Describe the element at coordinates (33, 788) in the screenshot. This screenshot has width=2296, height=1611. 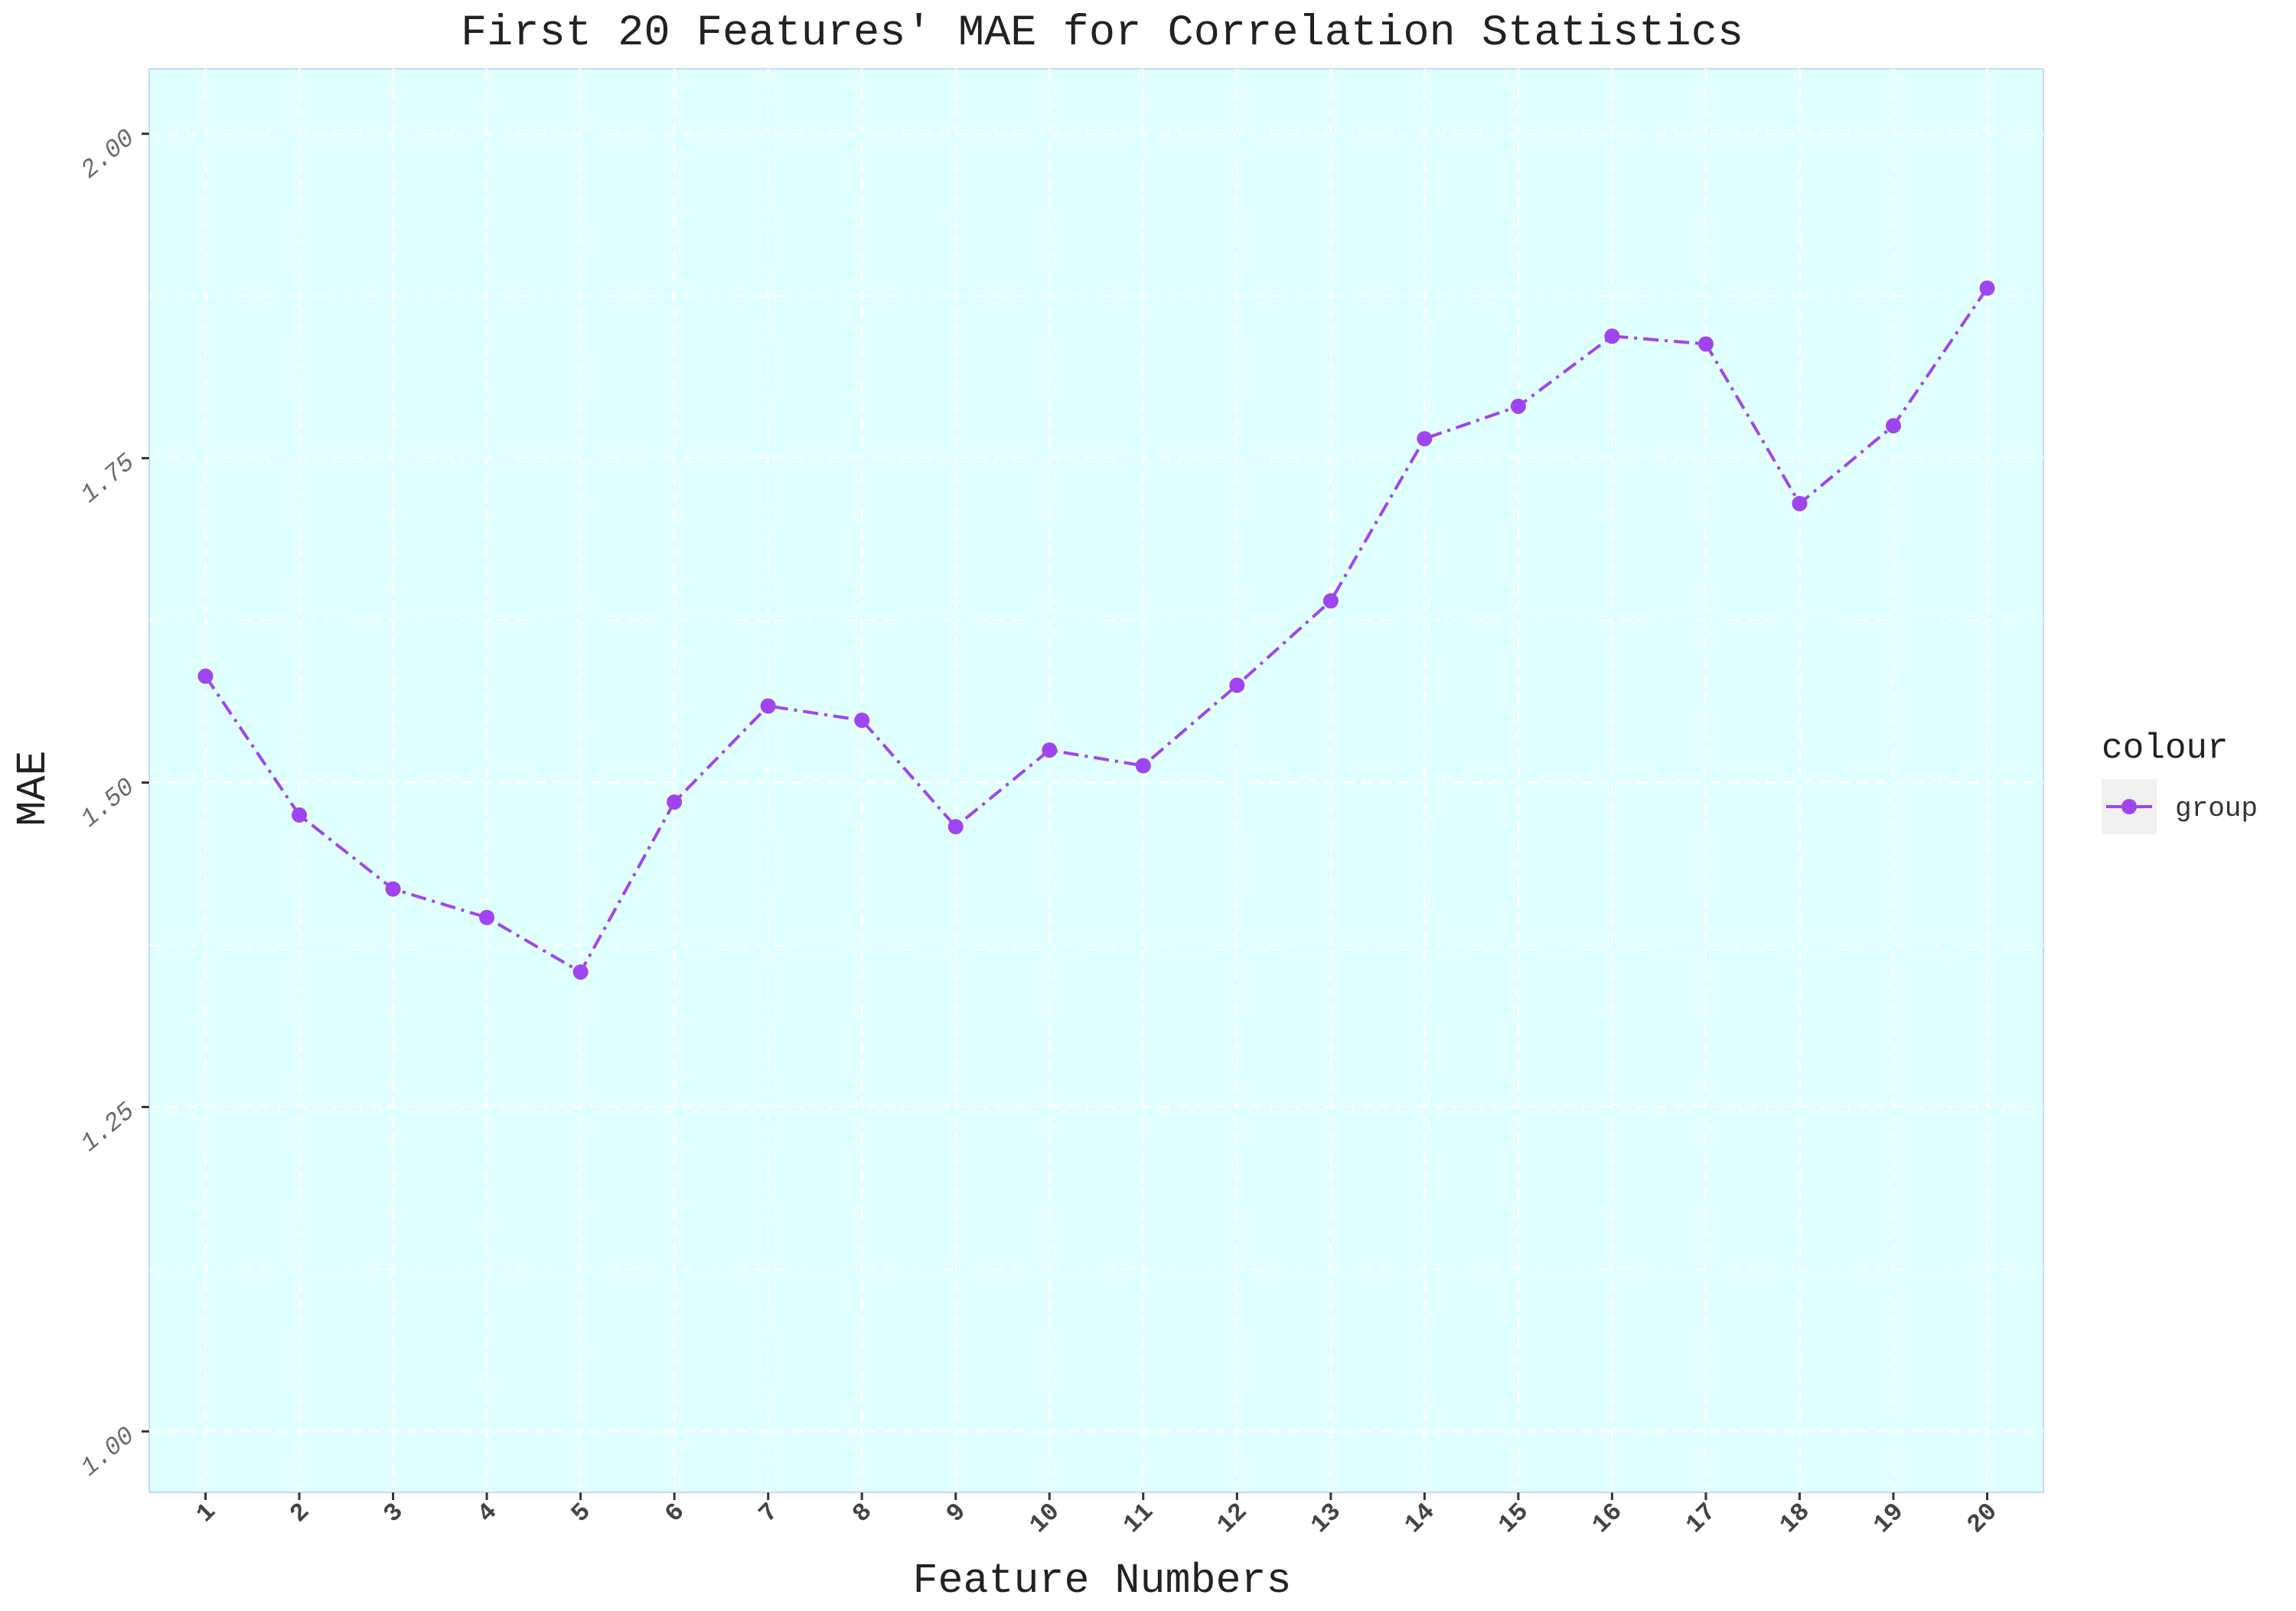
I see `y-axis-title: MAE` at that location.